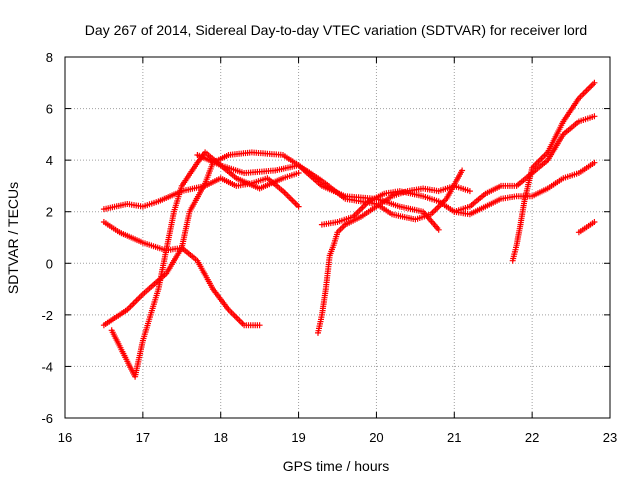  What do you see at coordinates (49, 263) in the screenshot?
I see `y-tick-label: 0` at bounding box center [49, 263].